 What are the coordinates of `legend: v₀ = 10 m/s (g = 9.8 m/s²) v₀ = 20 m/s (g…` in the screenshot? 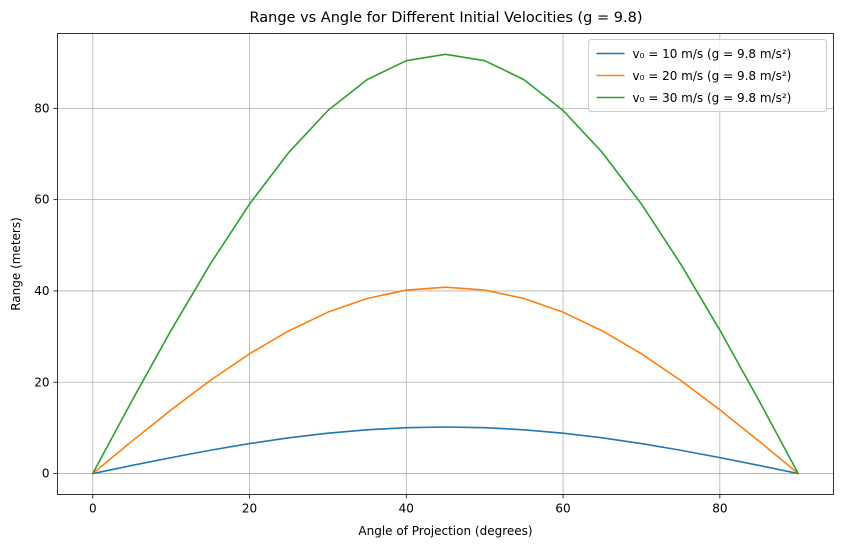 It's located at (707, 75).